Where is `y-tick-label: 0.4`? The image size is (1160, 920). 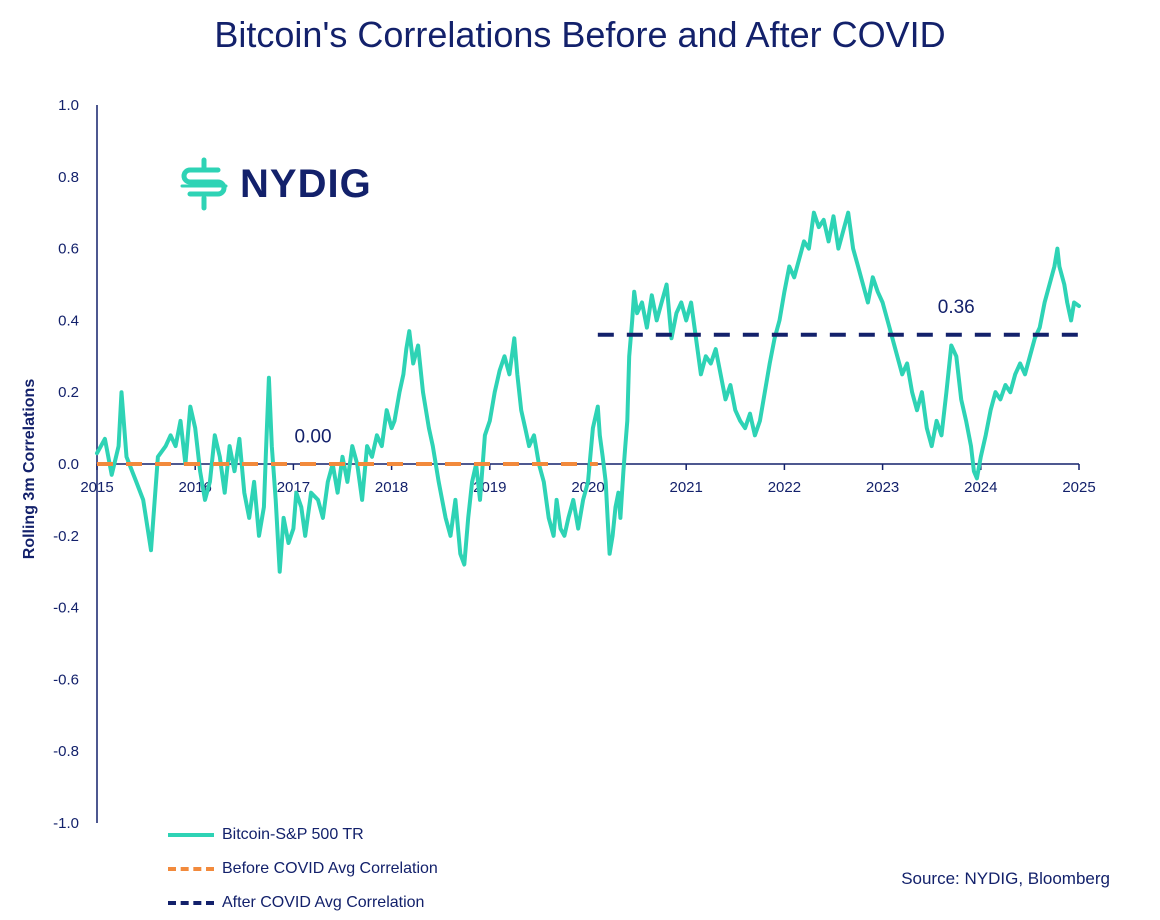
y-tick-label: 0.4 is located at coordinates (68, 320).